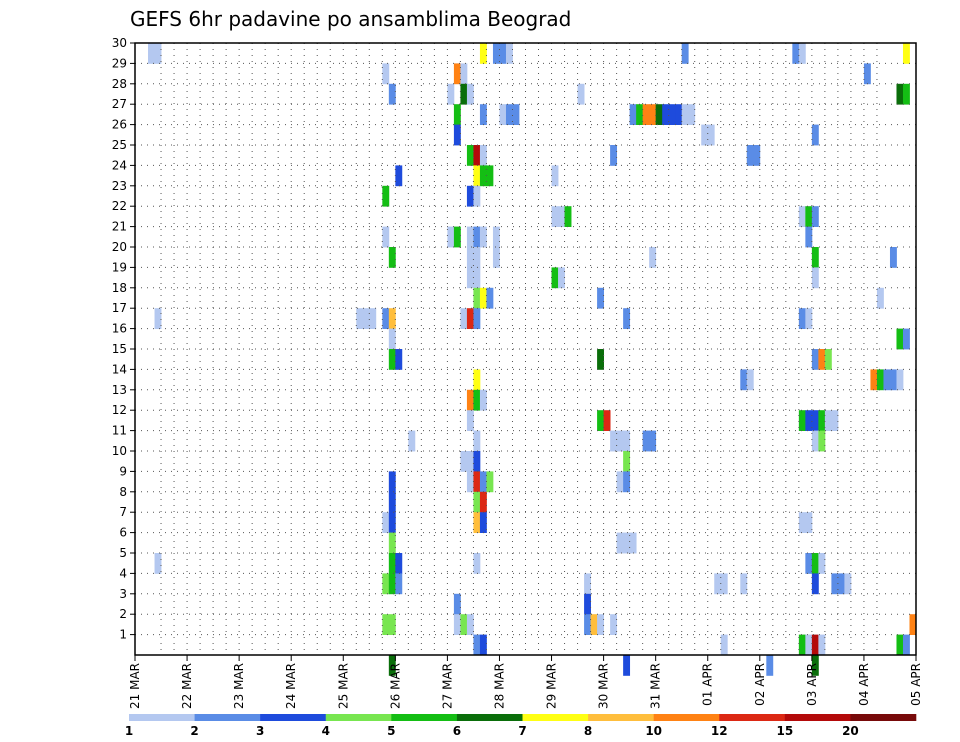  What do you see at coordinates (119, 84) in the screenshot?
I see `y-tick-label: 28` at bounding box center [119, 84].